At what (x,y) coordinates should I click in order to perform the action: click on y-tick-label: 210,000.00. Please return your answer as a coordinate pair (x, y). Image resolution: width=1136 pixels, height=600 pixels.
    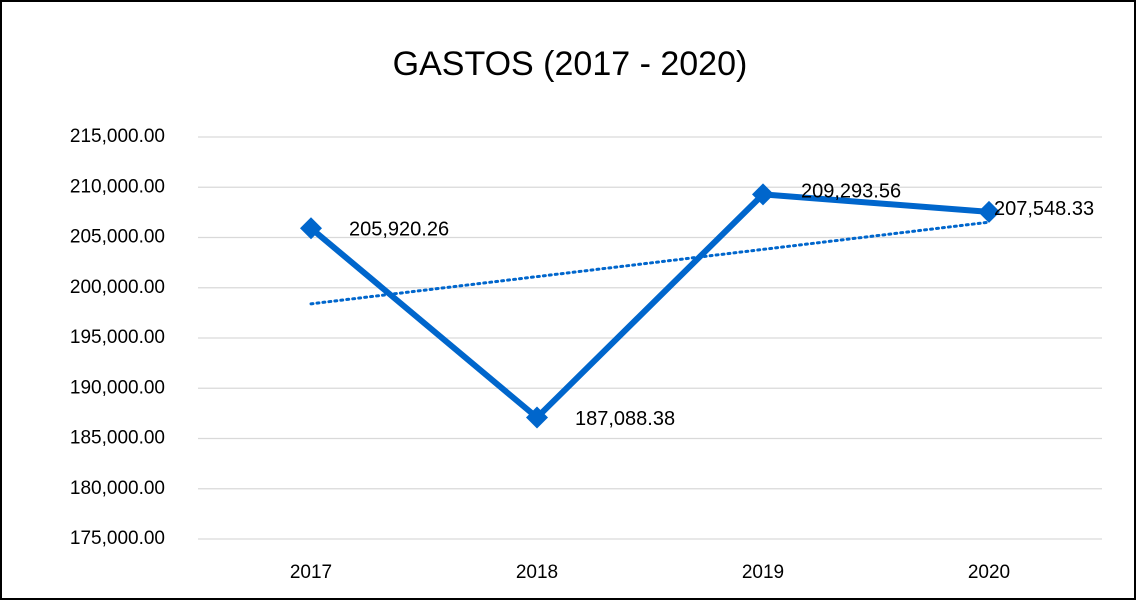
    Looking at the image, I should click on (117, 186).